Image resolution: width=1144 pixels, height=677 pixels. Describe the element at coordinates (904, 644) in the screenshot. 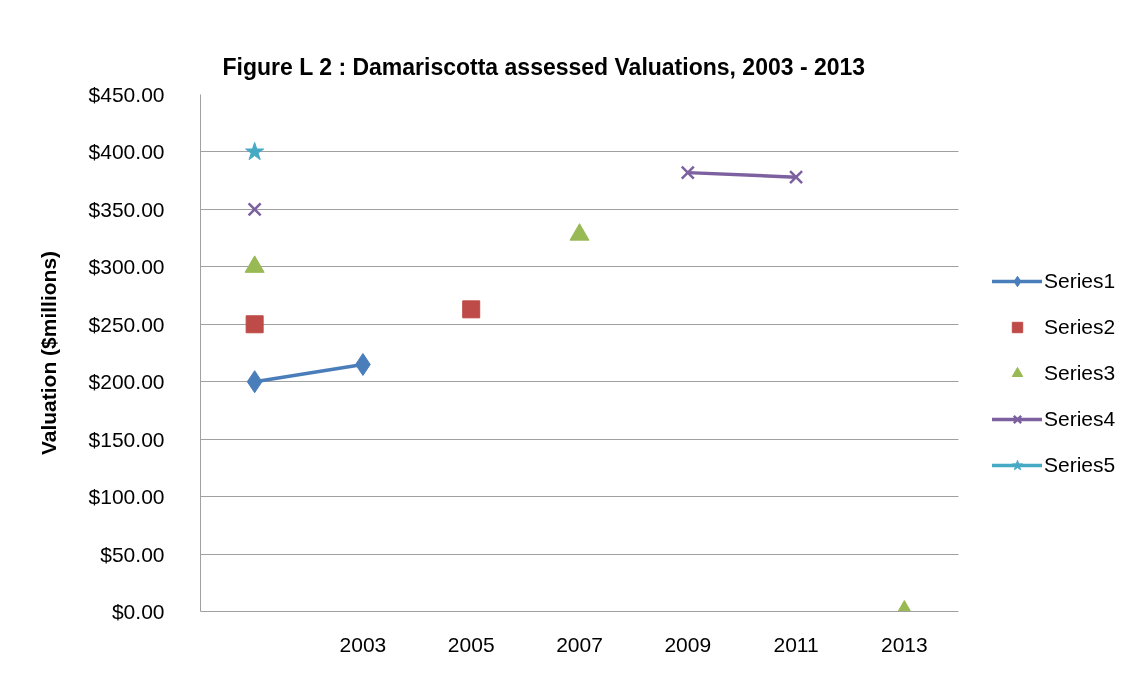

I see `x-tick-label: 2013` at that location.